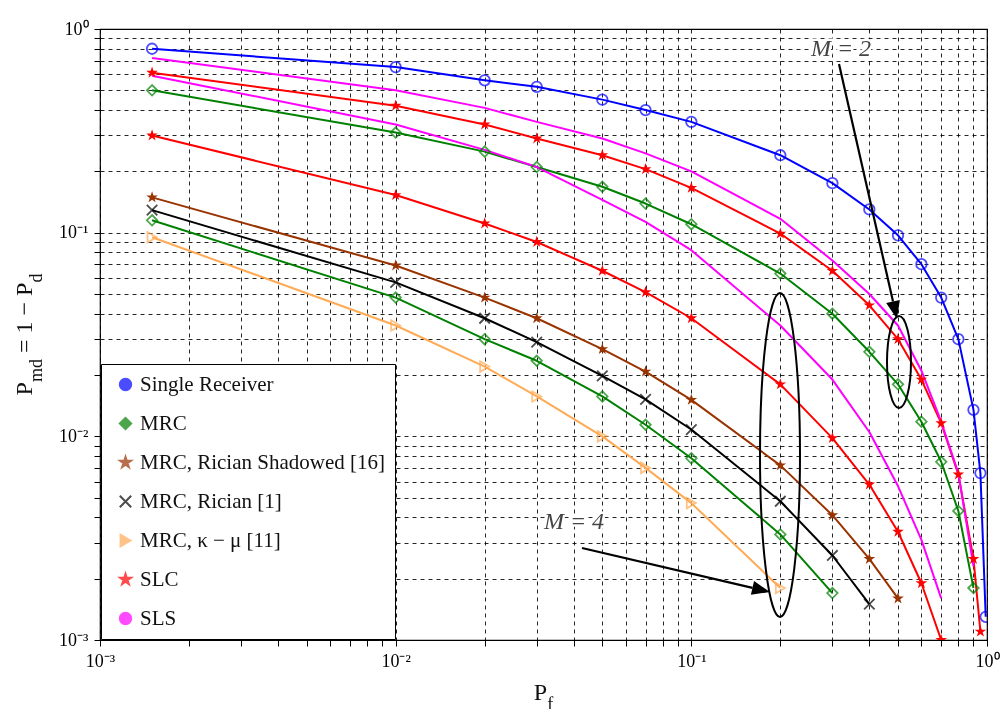  What do you see at coordinates (210, 539) in the screenshot?
I see `legend-label: MRC, κ − μ [11]` at bounding box center [210, 539].